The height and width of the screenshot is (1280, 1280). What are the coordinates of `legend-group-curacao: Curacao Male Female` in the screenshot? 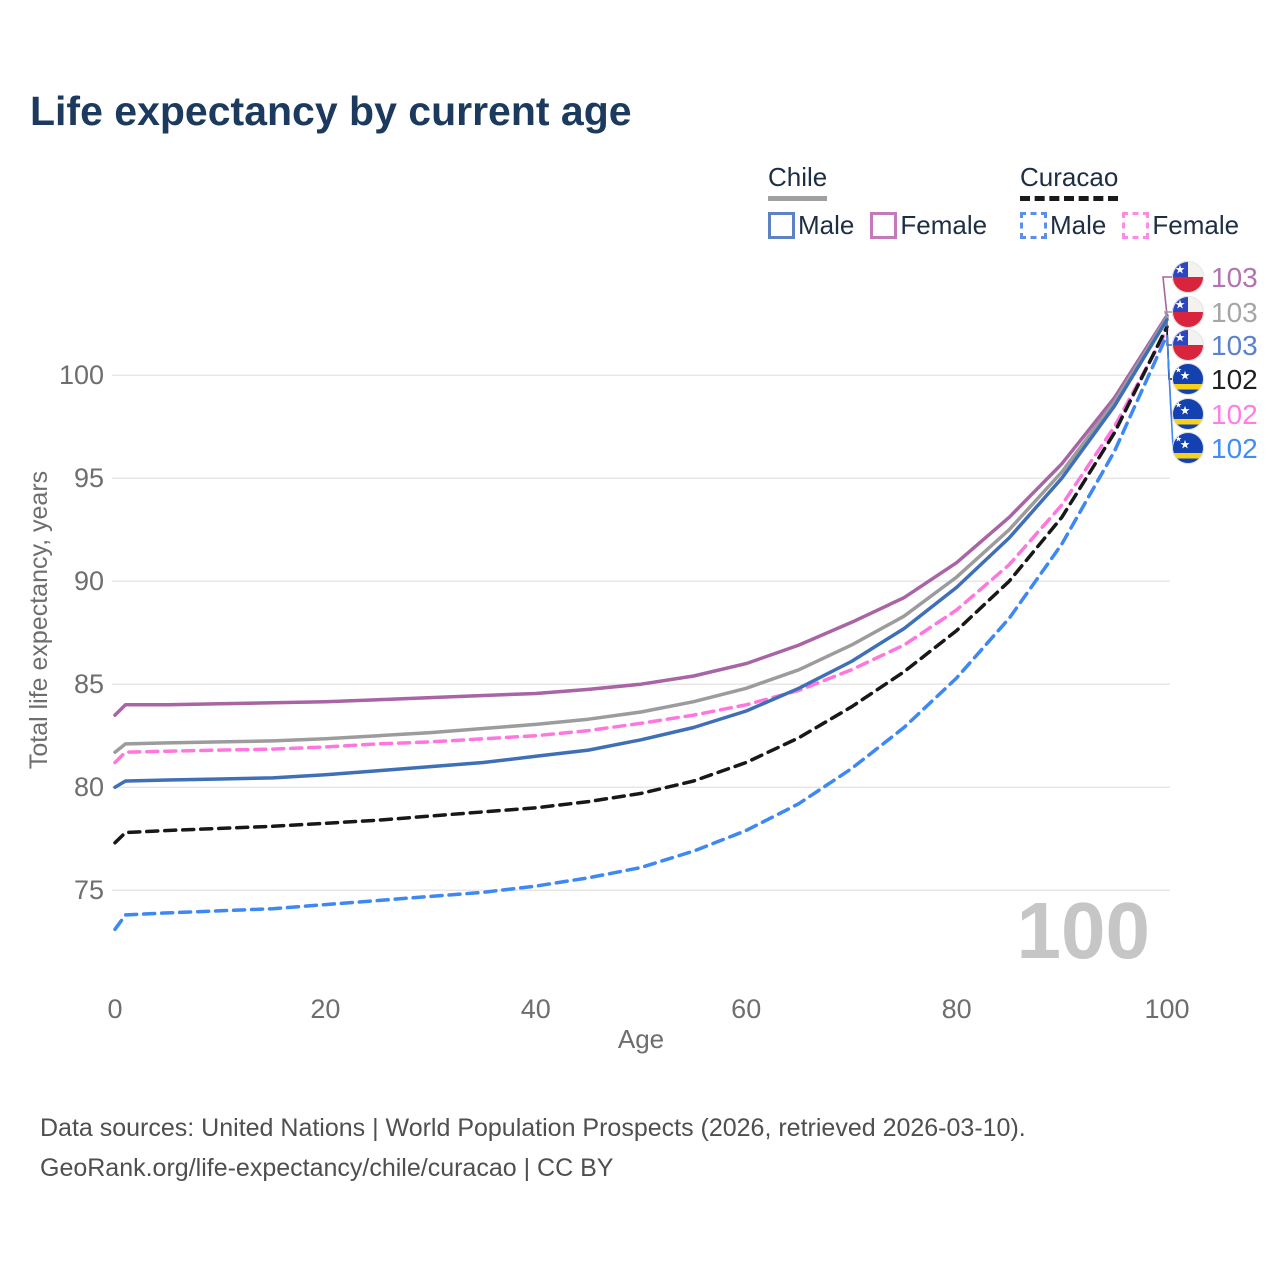 It's located at (1137, 201).